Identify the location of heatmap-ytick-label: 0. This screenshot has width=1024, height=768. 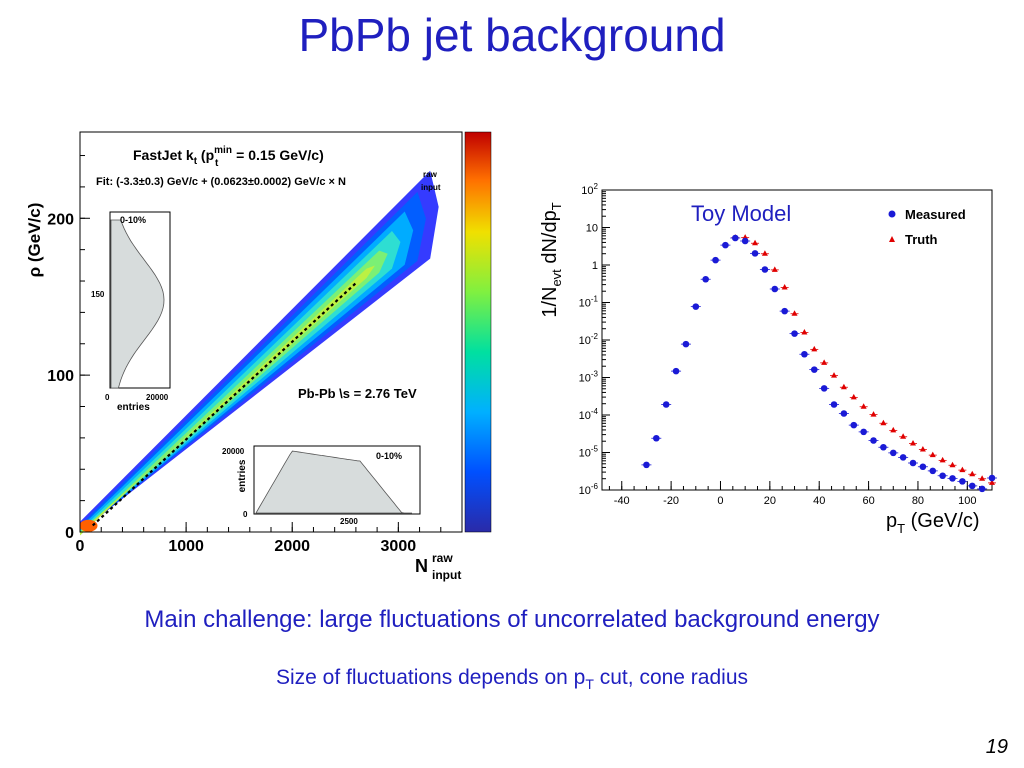
(69, 533).